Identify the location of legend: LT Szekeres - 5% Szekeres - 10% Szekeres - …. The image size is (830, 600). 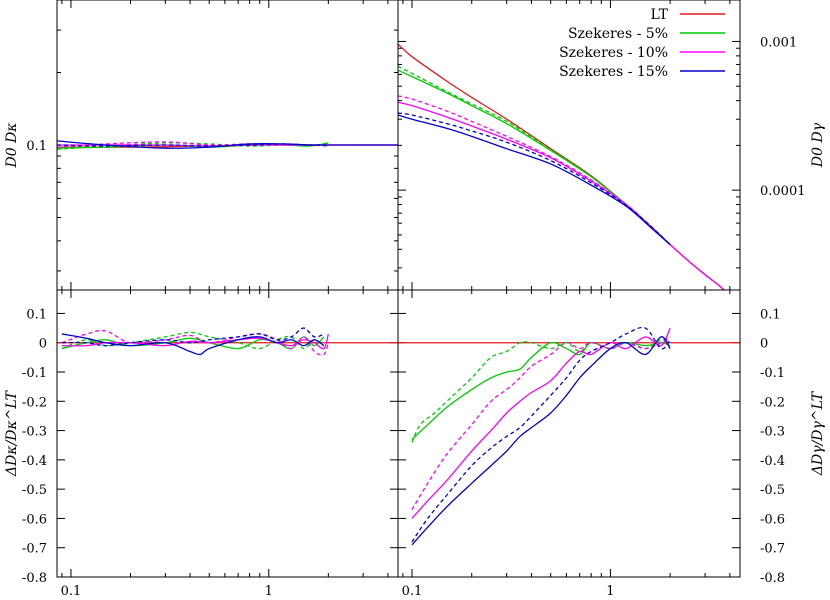
(642, 43).